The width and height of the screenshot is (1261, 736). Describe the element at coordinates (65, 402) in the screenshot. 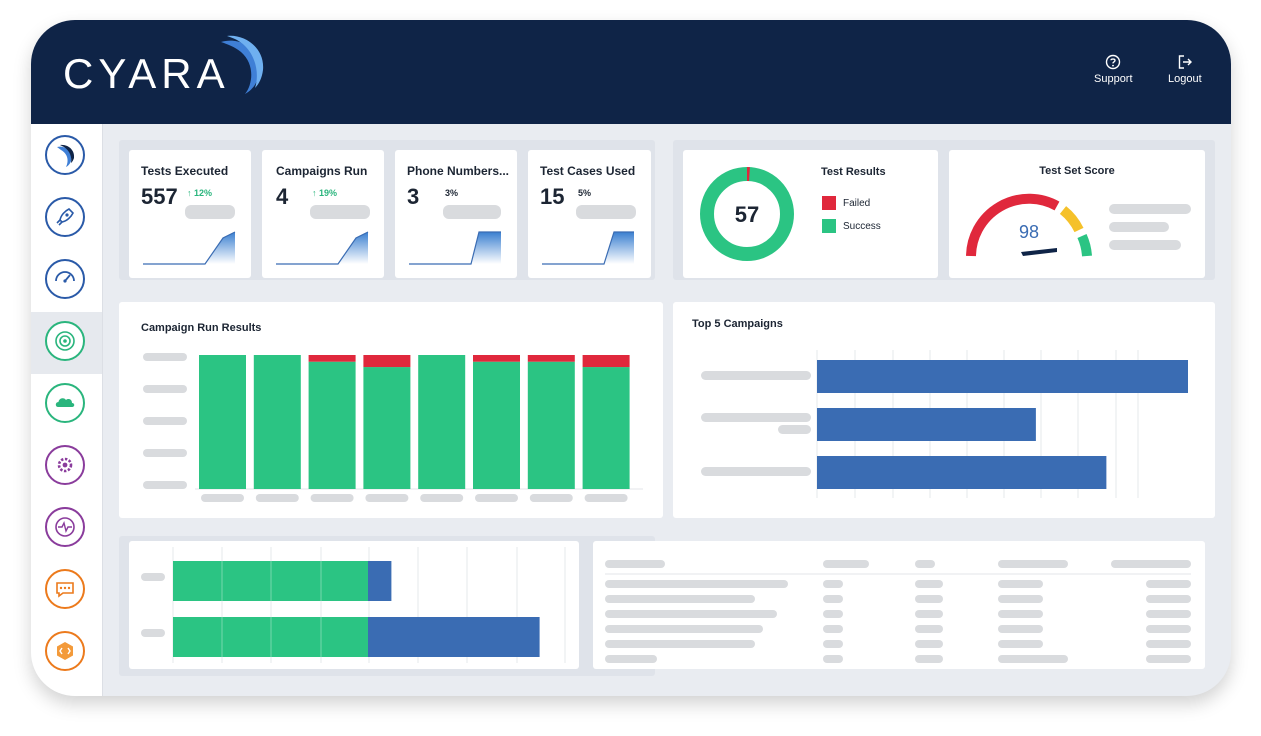

I see `cloud-icon` at that location.